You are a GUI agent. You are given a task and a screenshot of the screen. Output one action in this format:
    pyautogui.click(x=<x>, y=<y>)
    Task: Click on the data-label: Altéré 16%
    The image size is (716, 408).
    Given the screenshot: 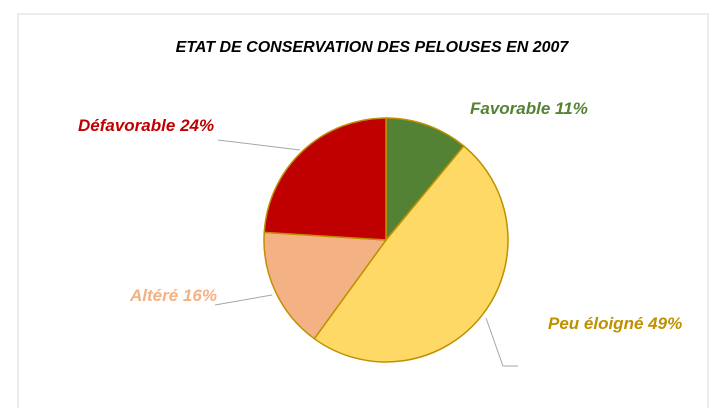 What is the action you would take?
    pyautogui.click(x=173, y=295)
    